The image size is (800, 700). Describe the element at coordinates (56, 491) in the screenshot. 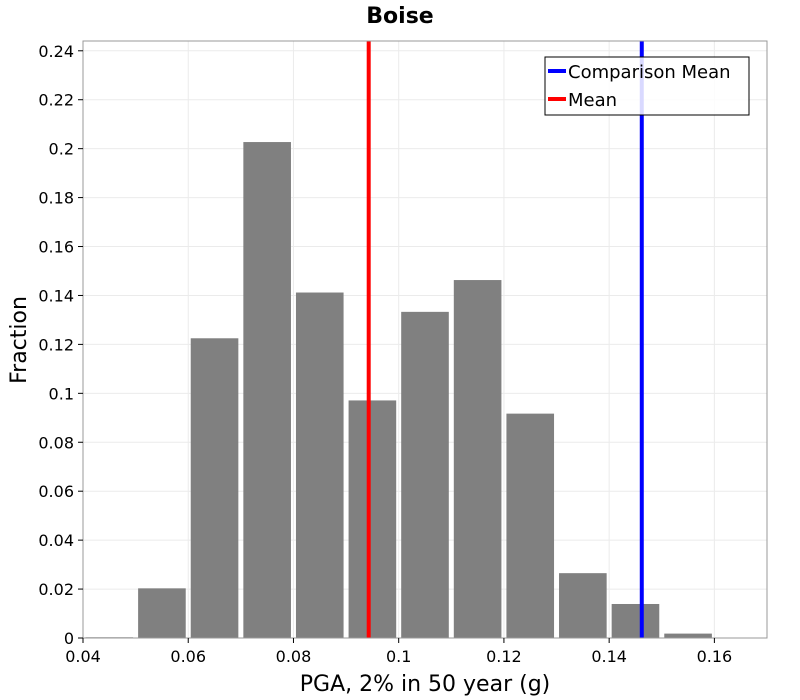

I see `y-tick-label: 0.06` at that location.